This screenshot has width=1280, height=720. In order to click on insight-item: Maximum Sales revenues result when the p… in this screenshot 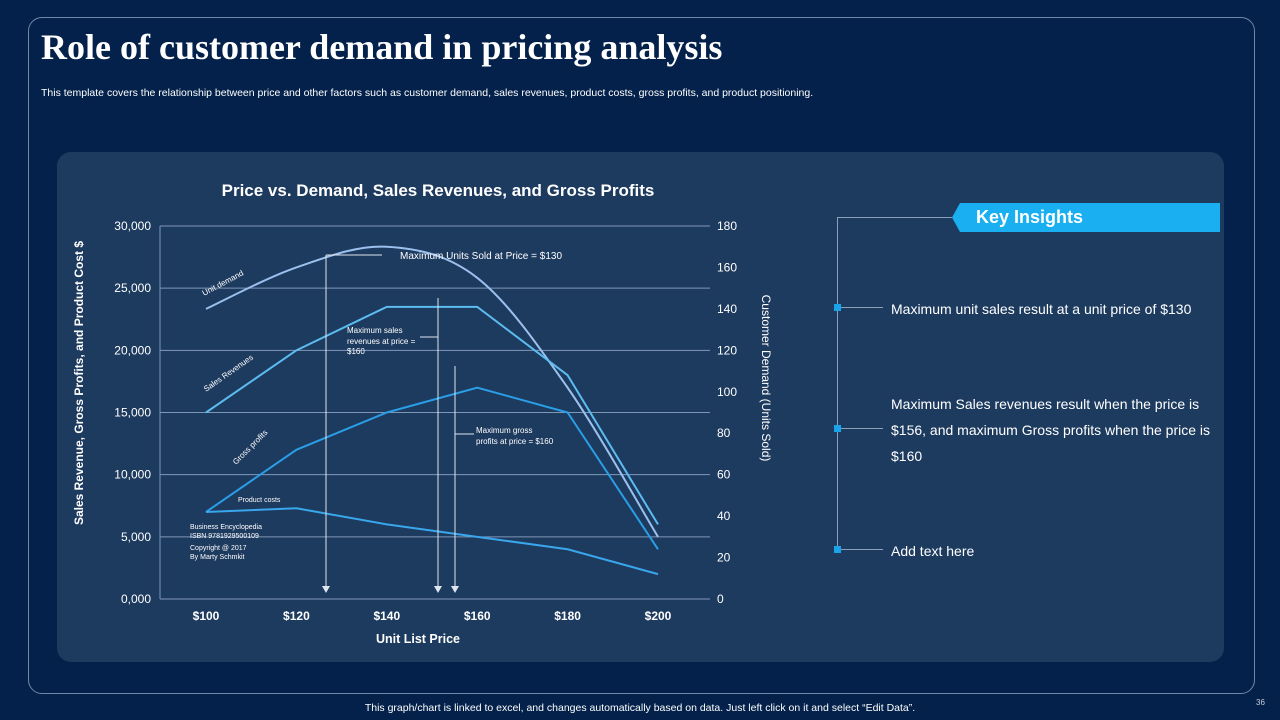, I will do `click(1051, 430)`.